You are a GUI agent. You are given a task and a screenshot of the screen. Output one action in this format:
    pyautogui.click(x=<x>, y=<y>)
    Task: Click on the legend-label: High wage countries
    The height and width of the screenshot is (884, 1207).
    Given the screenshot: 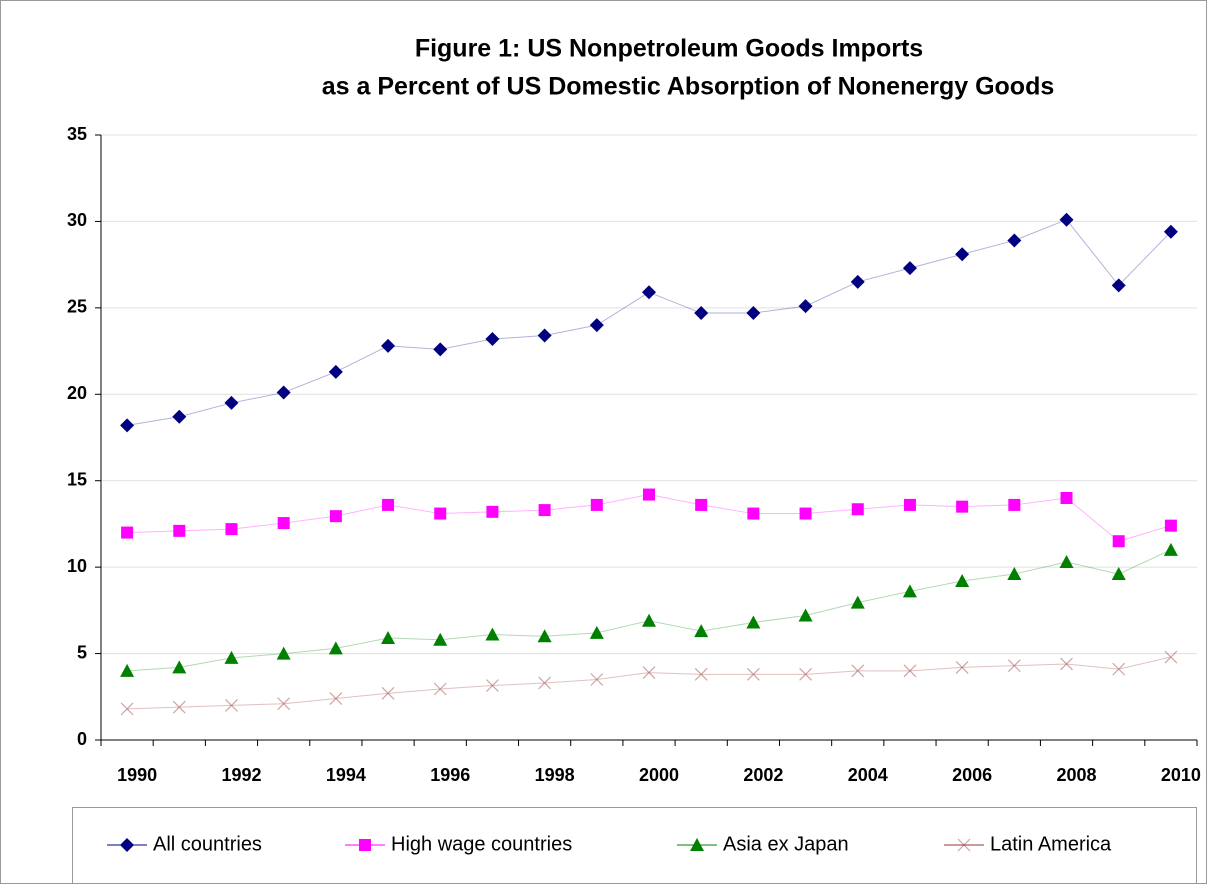 What is the action you would take?
    pyautogui.click(x=481, y=844)
    